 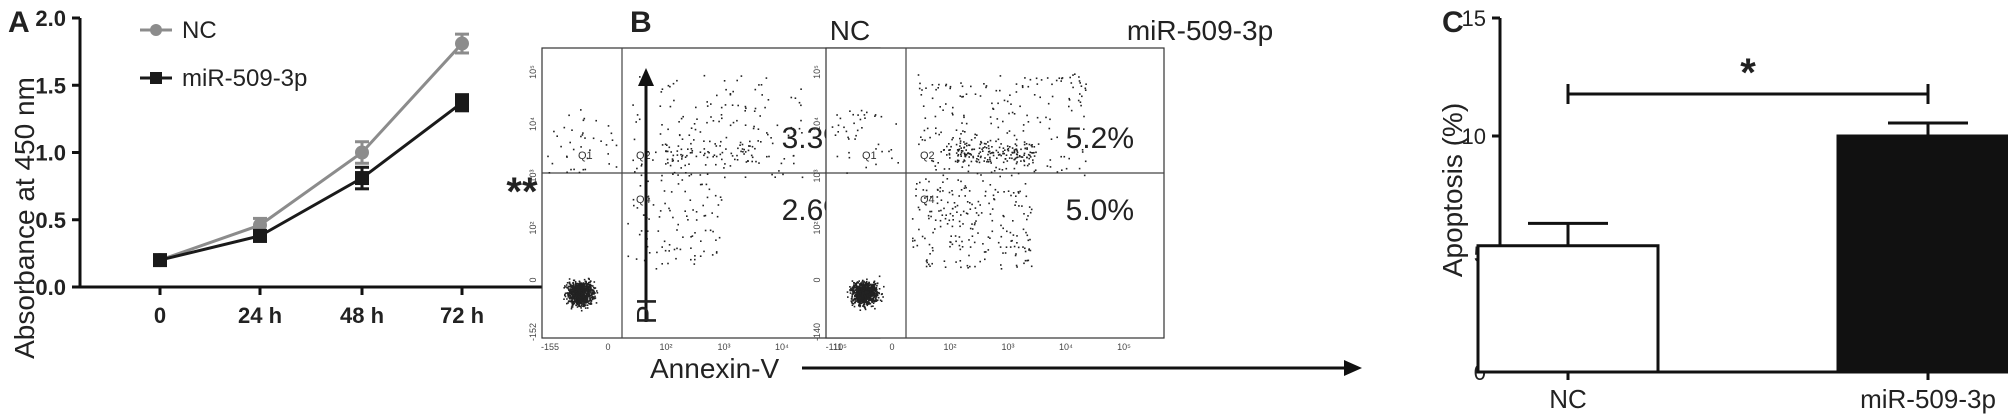 What do you see at coordinates (646, 77) in the screenshot?
I see `pi-arrow-head` at bounding box center [646, 77].